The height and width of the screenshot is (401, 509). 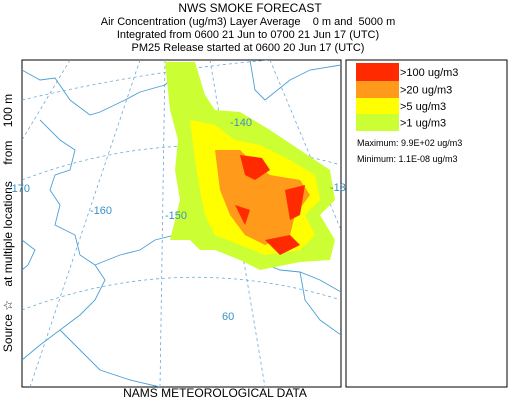 What do you see at coordinates (407, 159) in the screenshot?
I see `min-value: Minimum: 1.1E-08 ug/m3` at bounding box center [407, 159].